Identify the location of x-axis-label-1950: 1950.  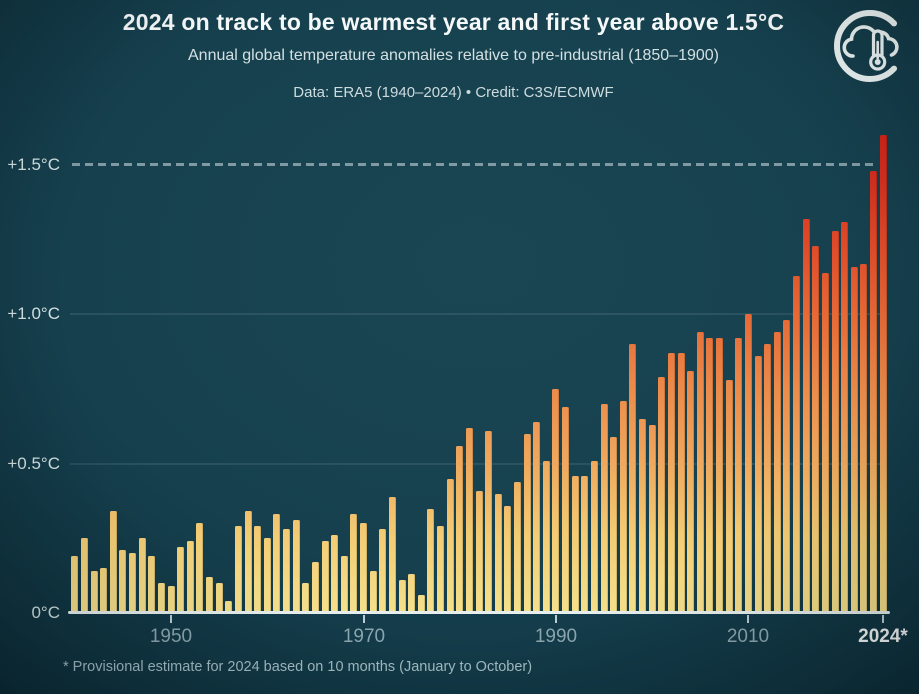
(171, 636).